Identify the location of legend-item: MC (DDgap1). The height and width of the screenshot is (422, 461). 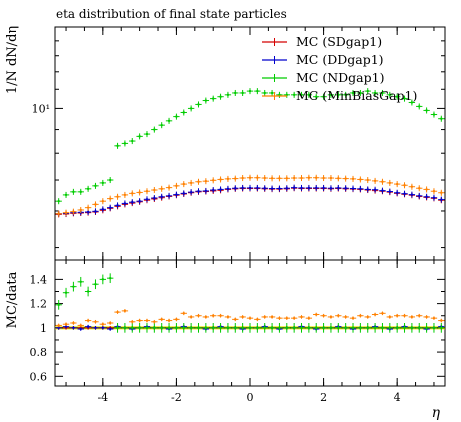
(323, 59).